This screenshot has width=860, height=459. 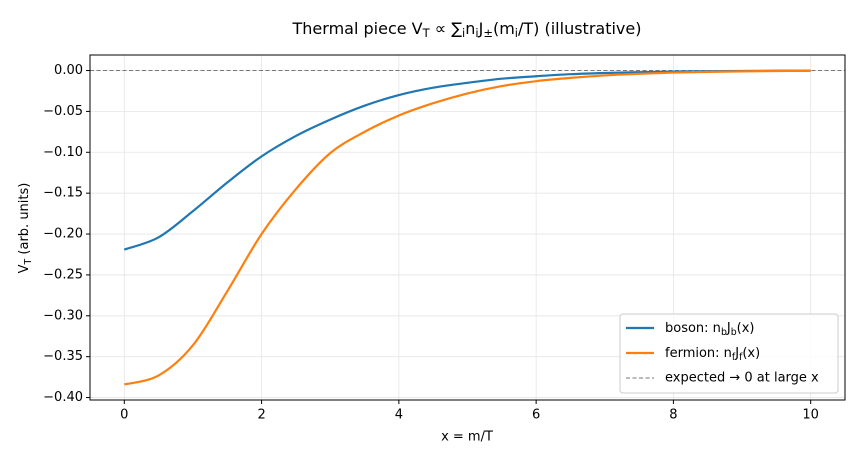 I want to click on y-tick-label: −0.20, so click(x=63, y=234).